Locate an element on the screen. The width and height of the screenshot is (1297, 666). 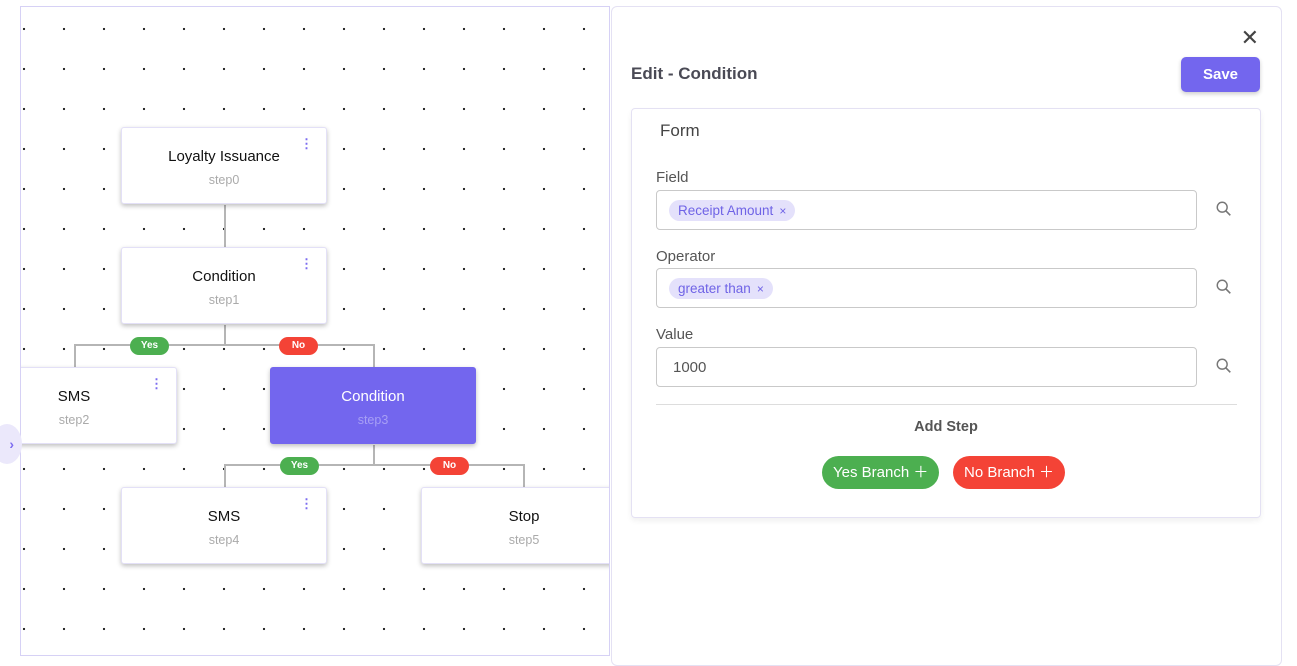
node-step: step2 is located at coordinates (74, 420).